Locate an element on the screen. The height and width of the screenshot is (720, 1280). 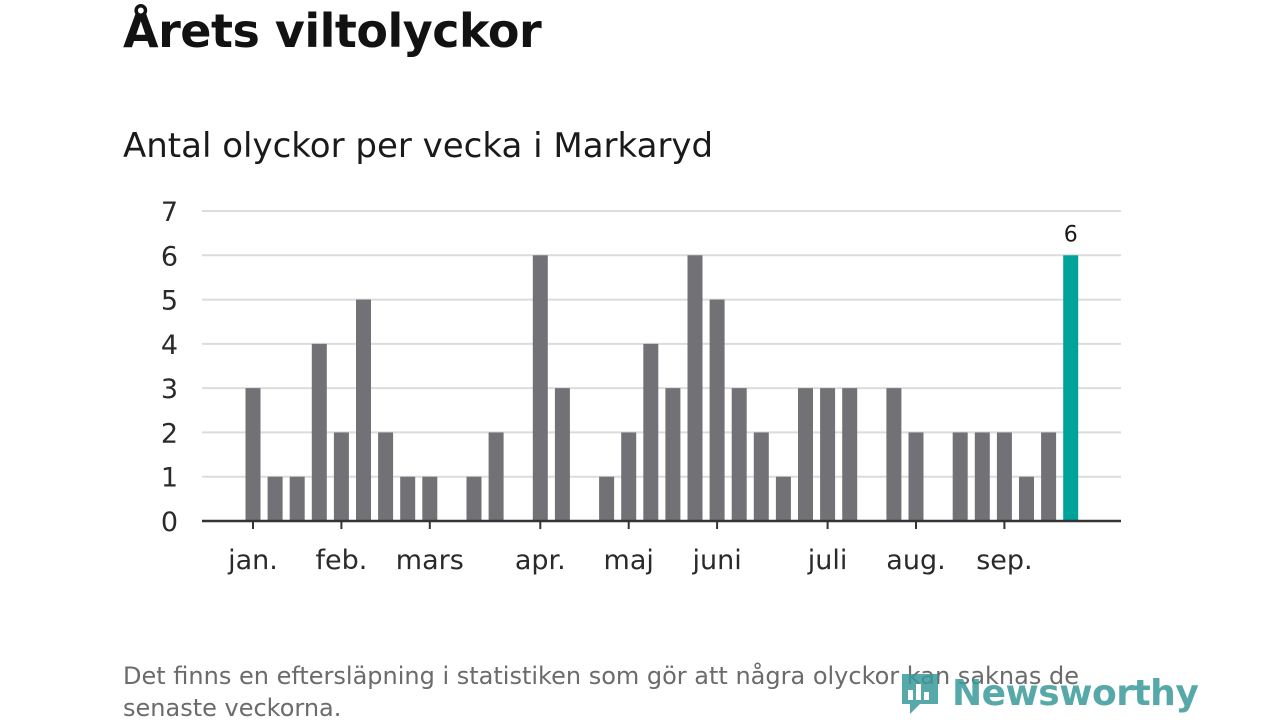
x-tick-label: juli is located at coordinates (827, 560).